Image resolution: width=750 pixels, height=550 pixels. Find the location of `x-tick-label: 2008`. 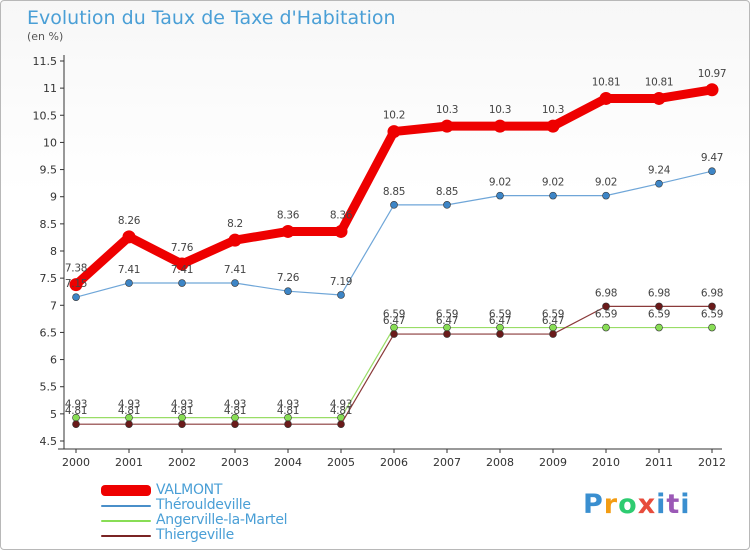

x-tick-label: 2008 is located at coordinates (500, 462).